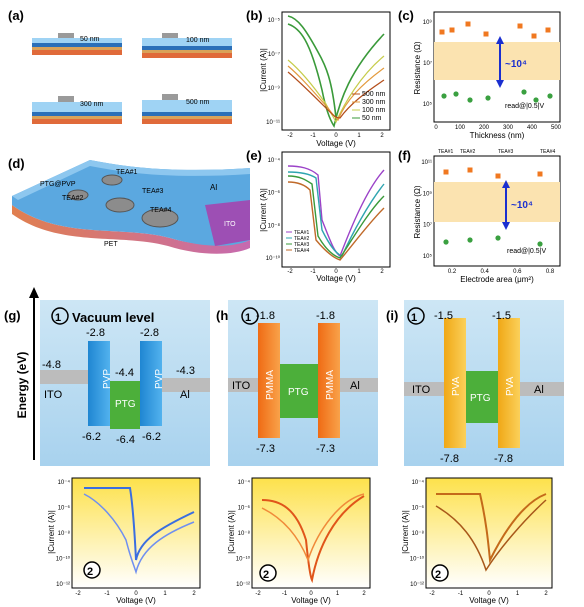  Describe the element at coordinates (73, 198) in the screenshot. I see `tea-label: TEA#2` at that location.